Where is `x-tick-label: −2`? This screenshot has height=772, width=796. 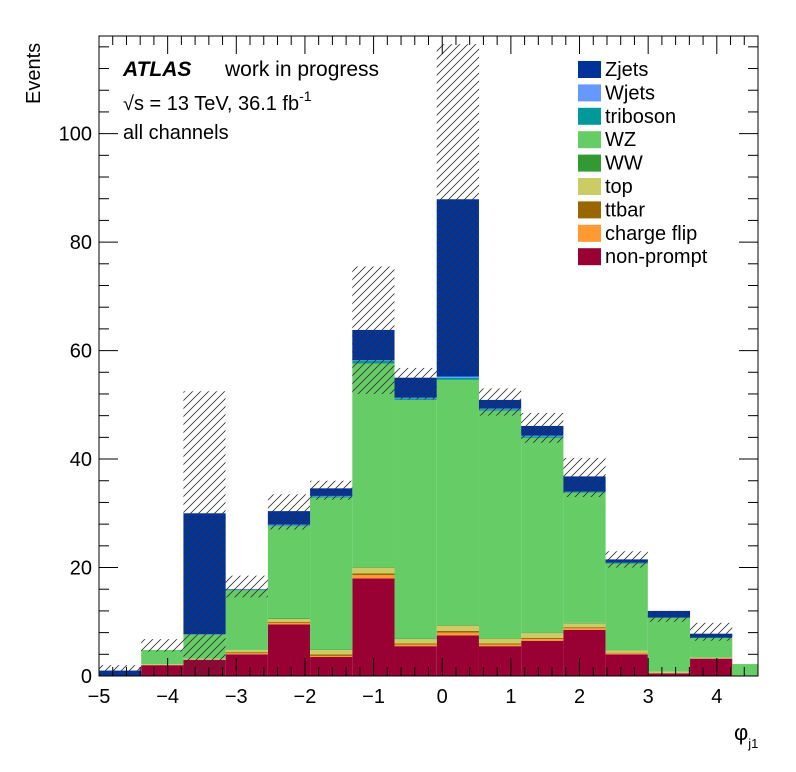
x-tick-label: −2 is located at coordinates (305, 697).